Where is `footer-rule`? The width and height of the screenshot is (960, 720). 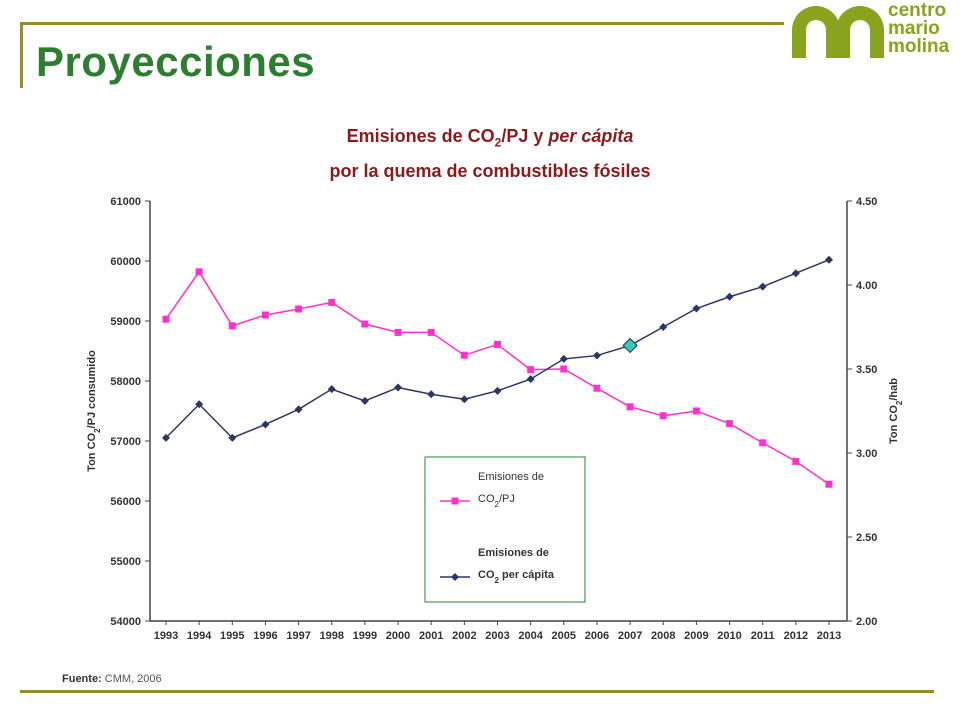
footer-rule is located at coordinates (477, 691).